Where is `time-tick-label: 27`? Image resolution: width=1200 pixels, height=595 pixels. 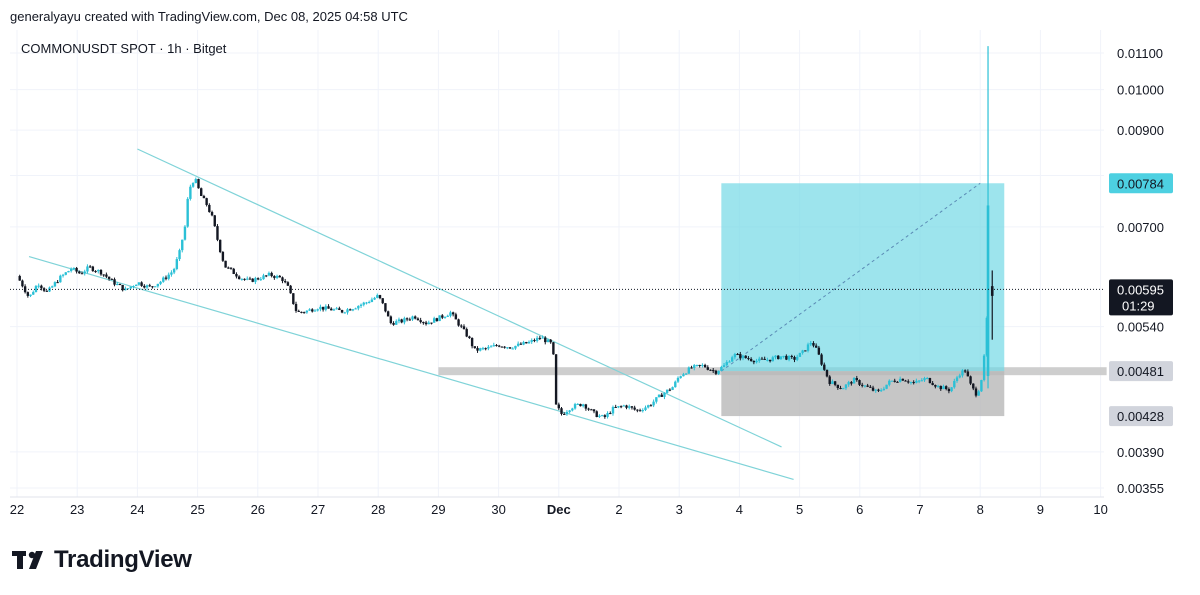
time-tick-label: 27 is located at coordinates (318, 509).